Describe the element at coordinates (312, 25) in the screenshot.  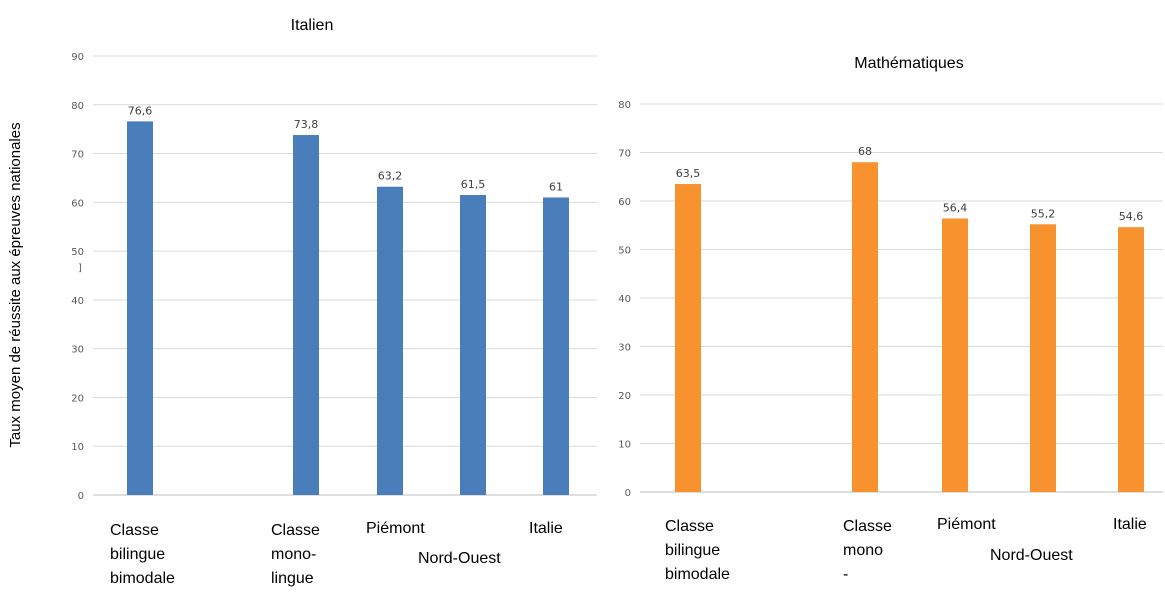
I see `chart-title: Italien` at that location.